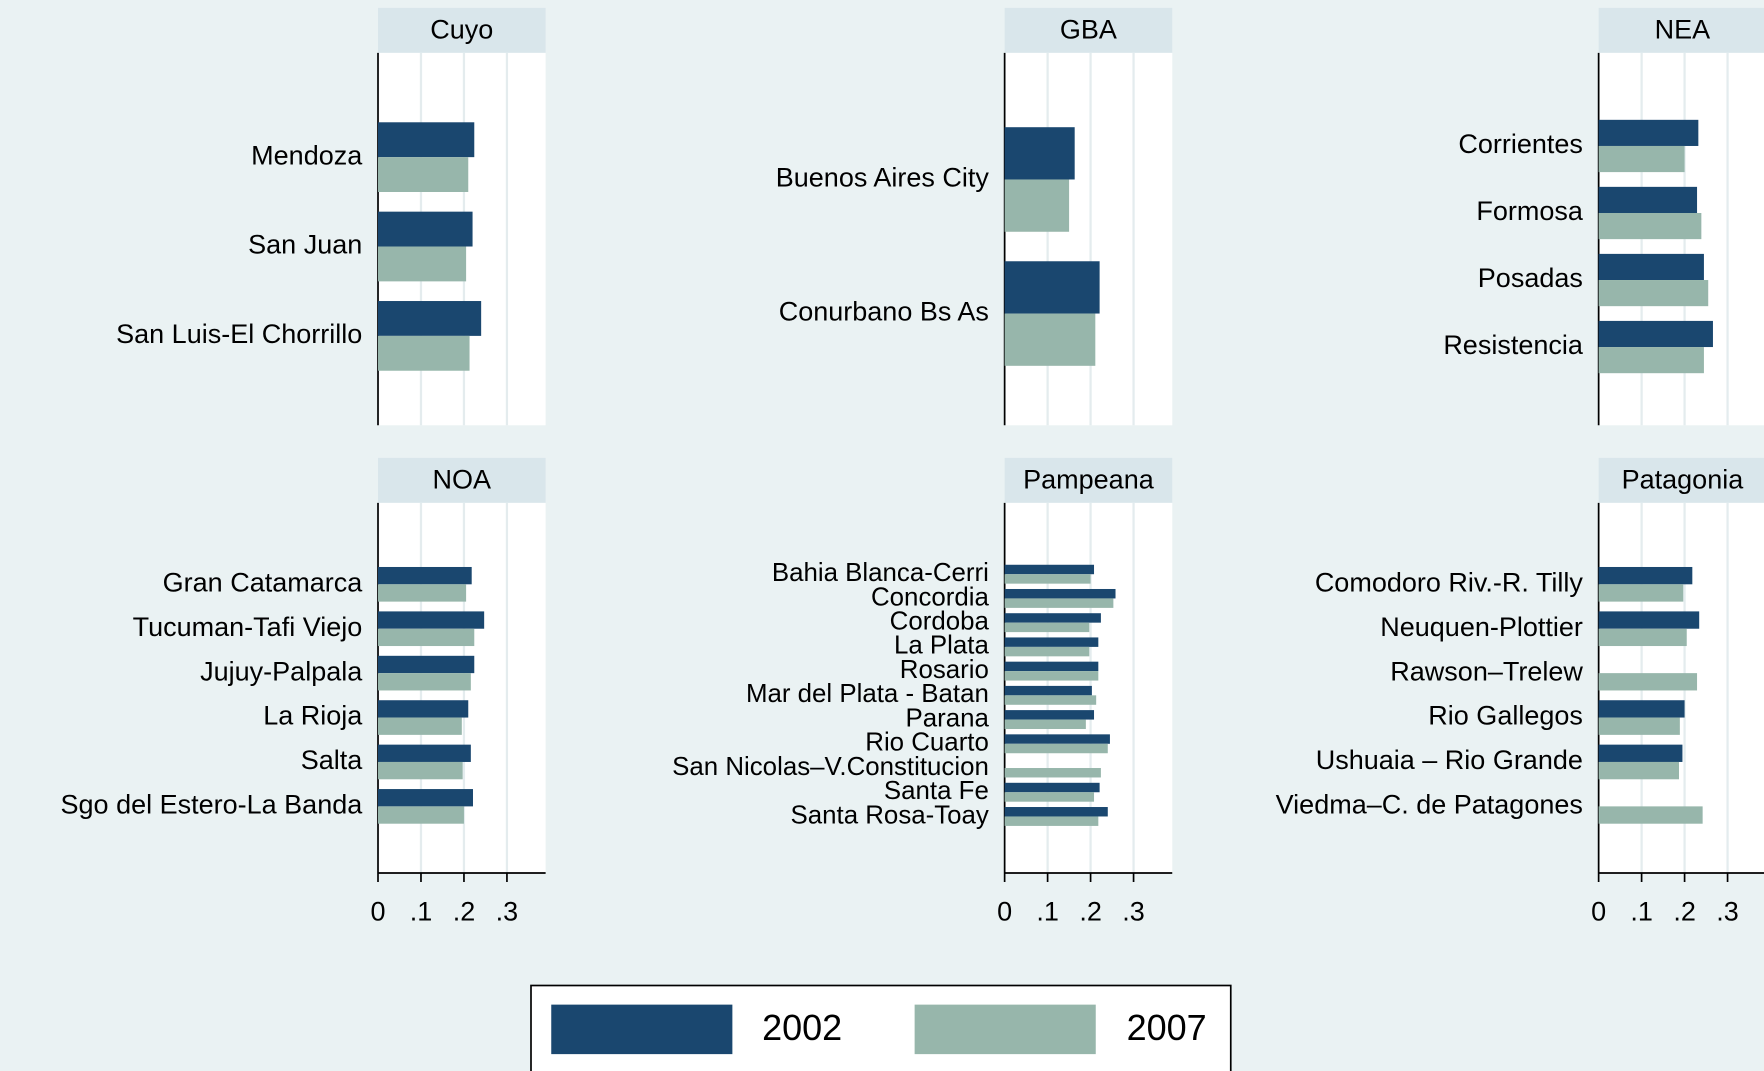 The height and width of the screenshot is (1071, 1764). Describe the element at coordinates (332, 760) in the screenshot. I see `y-tick-label: Salta` at that location.